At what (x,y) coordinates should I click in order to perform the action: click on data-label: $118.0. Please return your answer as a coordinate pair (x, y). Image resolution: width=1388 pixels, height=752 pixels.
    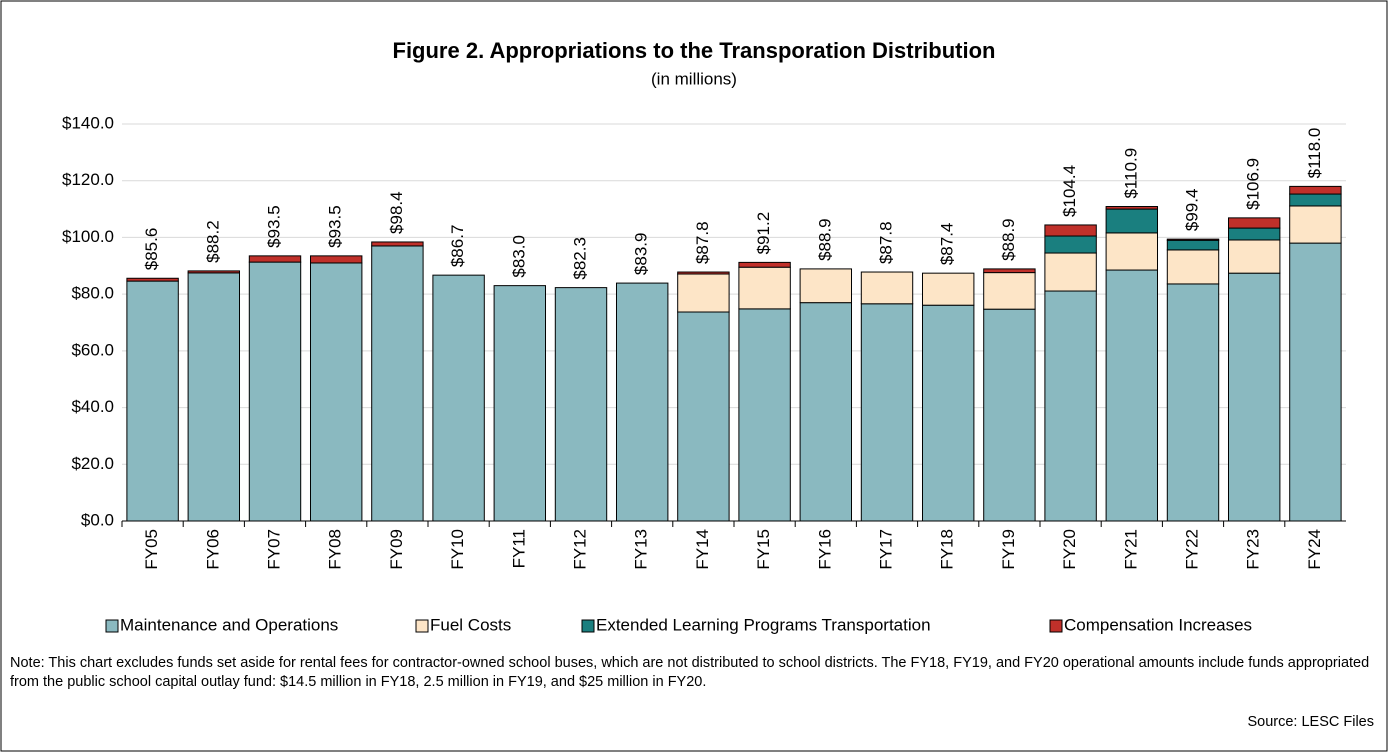
    Looking at the image, I should click on (1314, 153).